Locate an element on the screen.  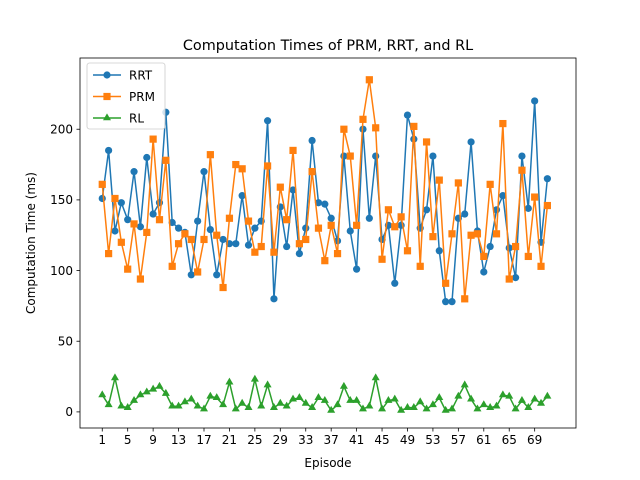
x-axis-label: Episode is located at coordinates (327, 463).